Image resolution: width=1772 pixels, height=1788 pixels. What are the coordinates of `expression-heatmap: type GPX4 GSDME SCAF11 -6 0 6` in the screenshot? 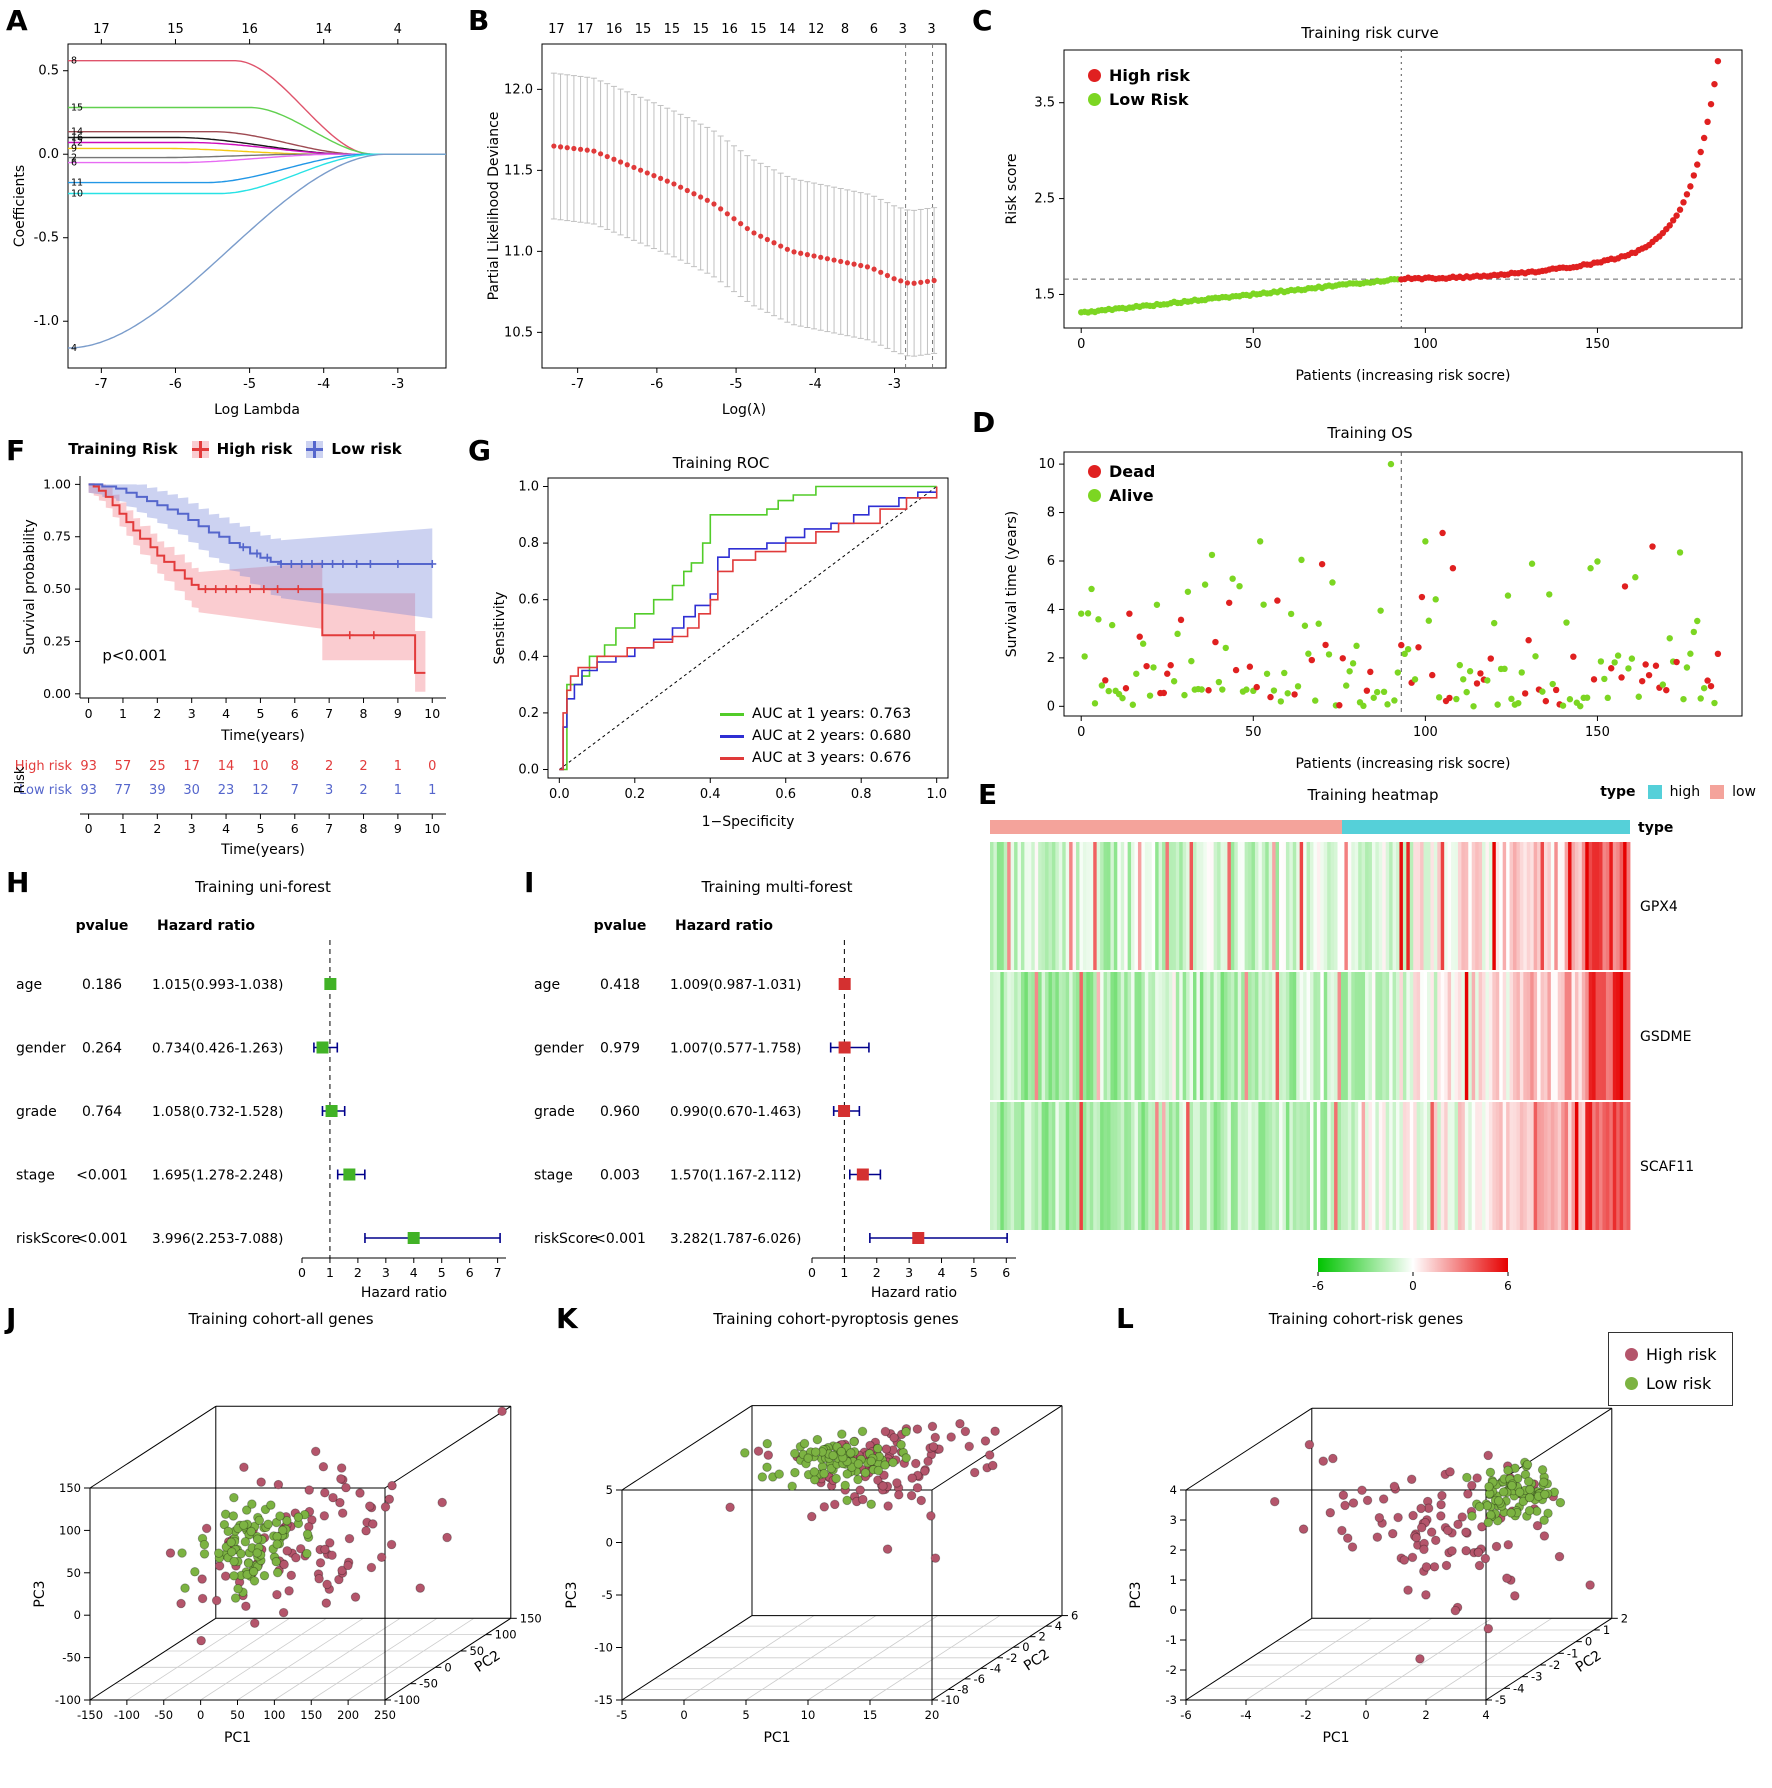 It's located at (1342, 1056).